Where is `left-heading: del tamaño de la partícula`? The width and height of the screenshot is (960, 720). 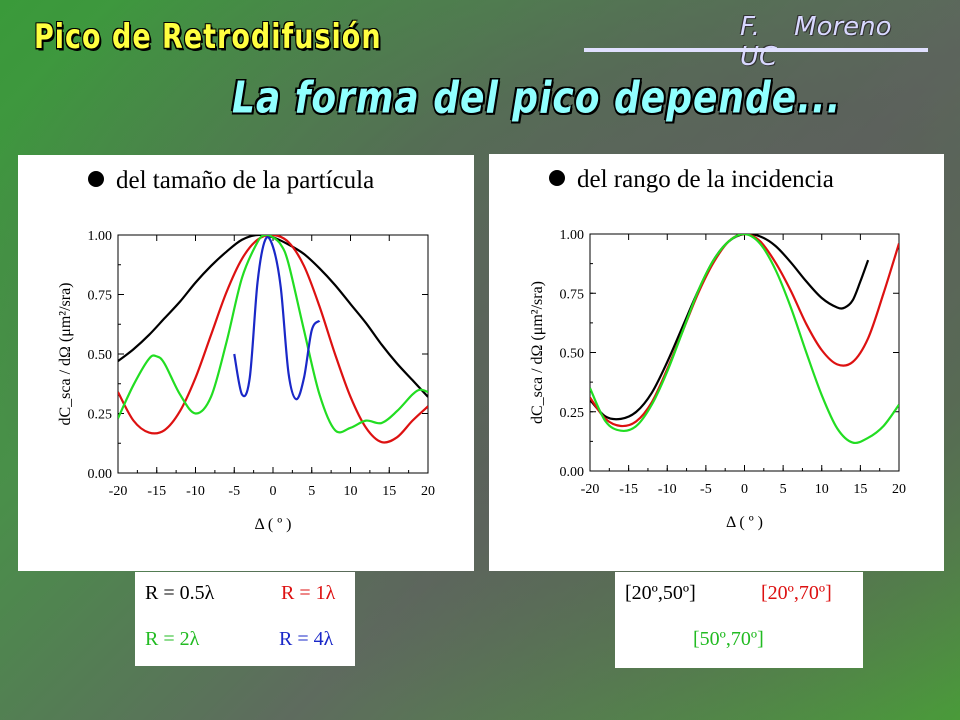 left-heading: del tamaño de la partícula is located at coordinates (231, 181).